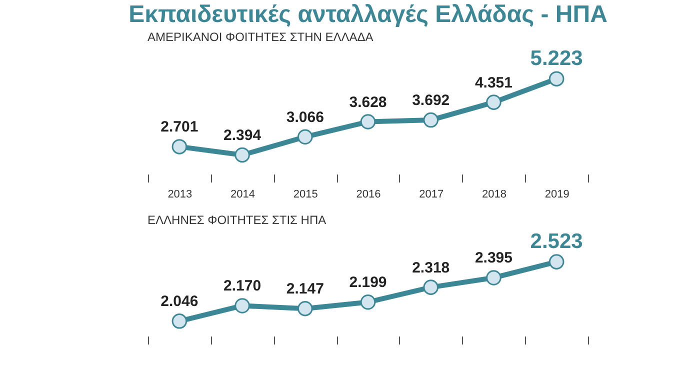  I want to click on x-tick-label: 2016, so click(368, 194).